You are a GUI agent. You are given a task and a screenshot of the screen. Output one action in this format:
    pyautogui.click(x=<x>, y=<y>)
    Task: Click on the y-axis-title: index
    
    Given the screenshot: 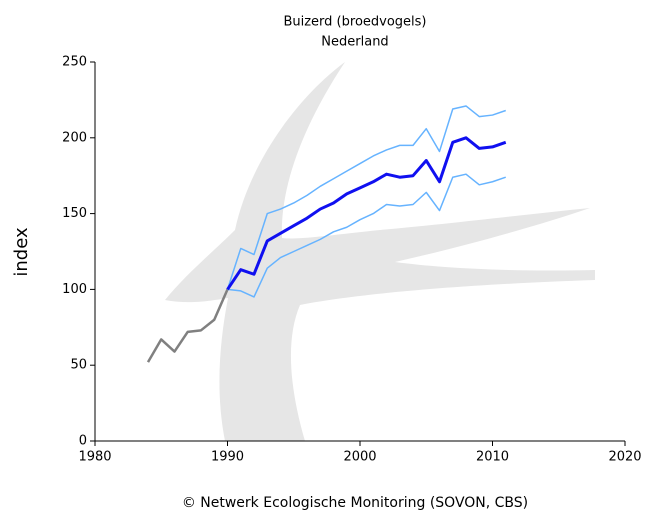 What is the action you would take?
    pyautogui.click(x=21, y=252)
    